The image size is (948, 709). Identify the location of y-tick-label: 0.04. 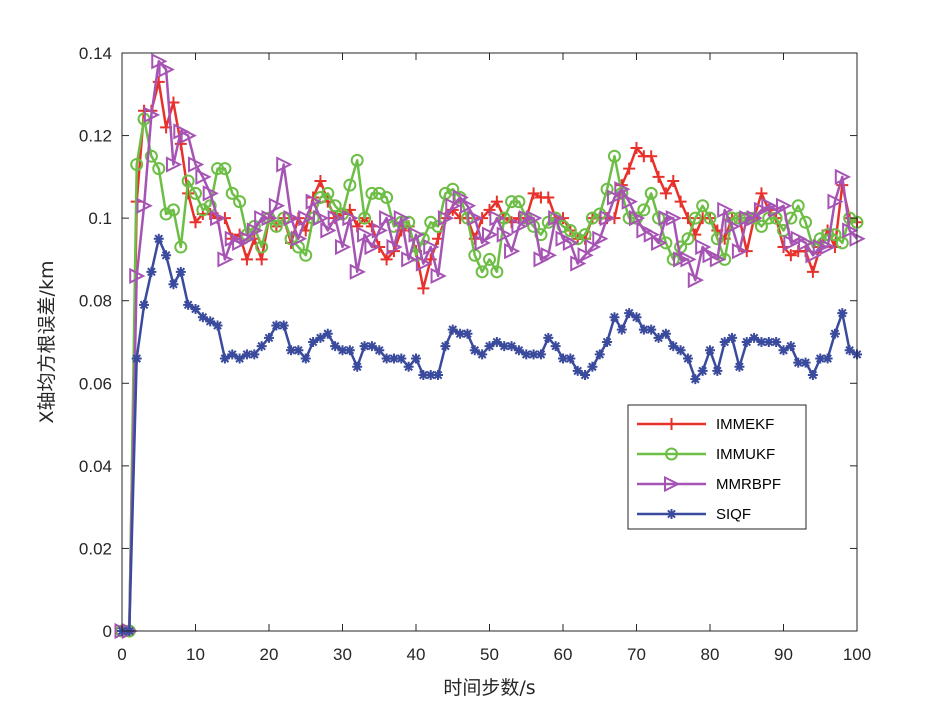
(95, 466).